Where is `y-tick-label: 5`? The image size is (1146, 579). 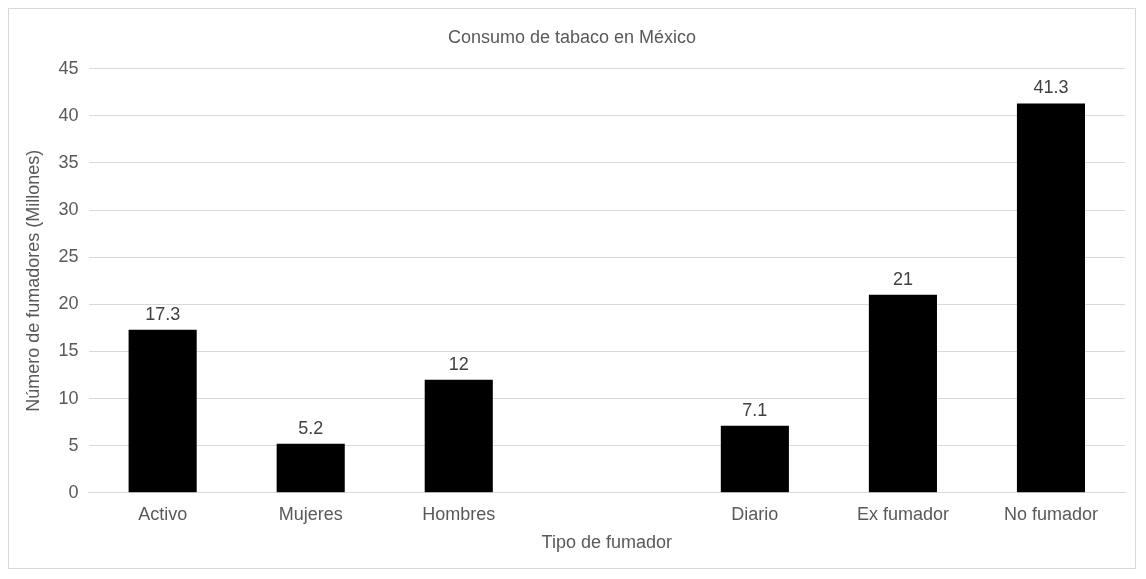 y-tick-label: 5 is located at coordinates (73, 444).